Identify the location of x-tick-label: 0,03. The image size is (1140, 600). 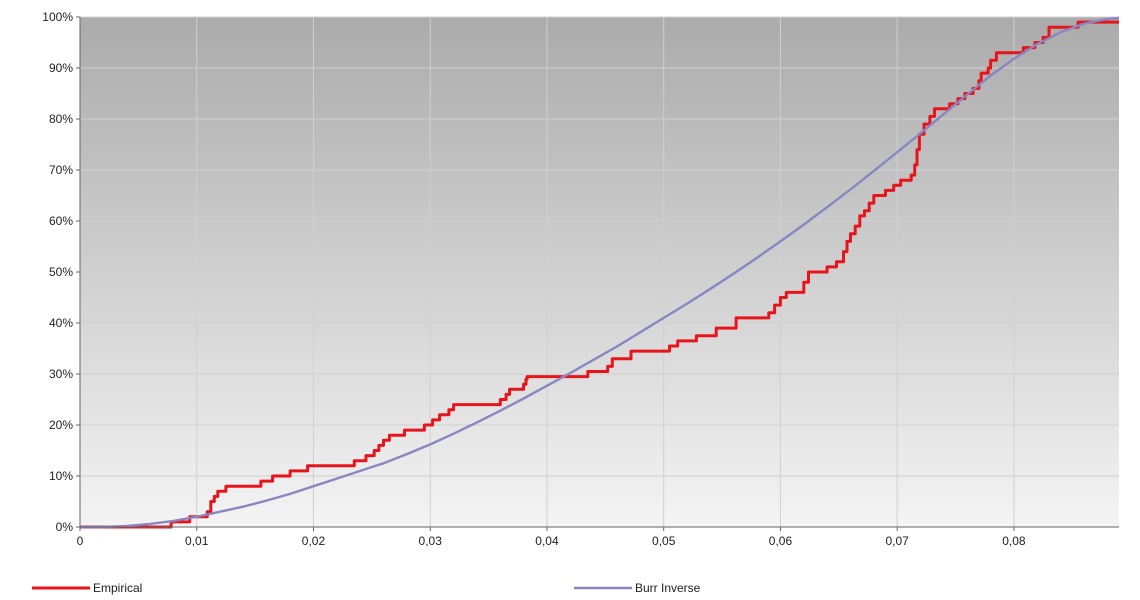
(431, 541).